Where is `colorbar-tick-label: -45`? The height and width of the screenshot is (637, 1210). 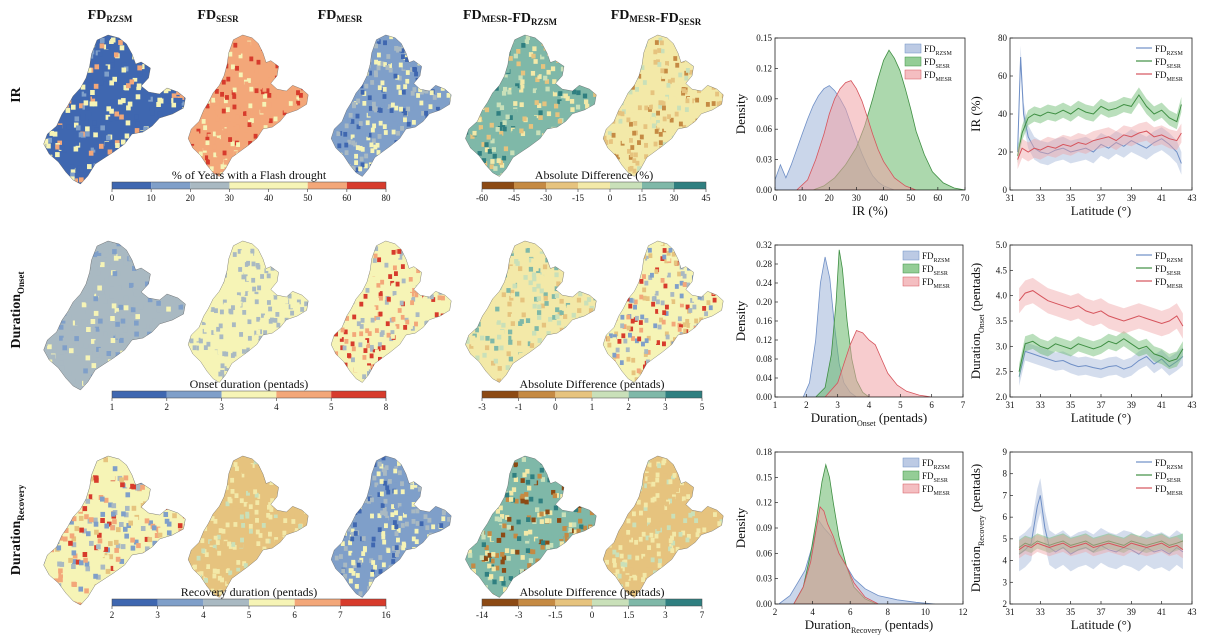
colorbar-tick-label: -45 is located at coordinates (514, 198).